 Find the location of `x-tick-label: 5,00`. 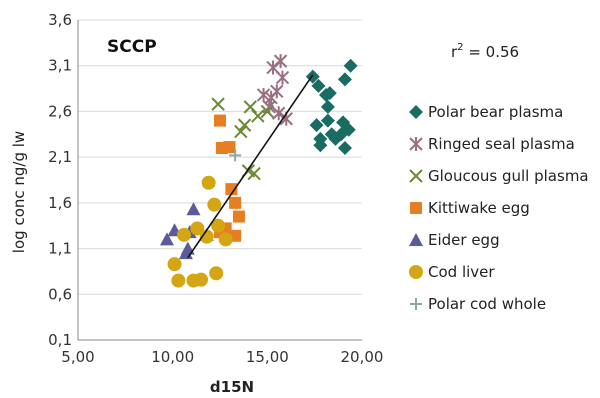

x-tick-label: 5,00 is located at coordinates (77, 357).